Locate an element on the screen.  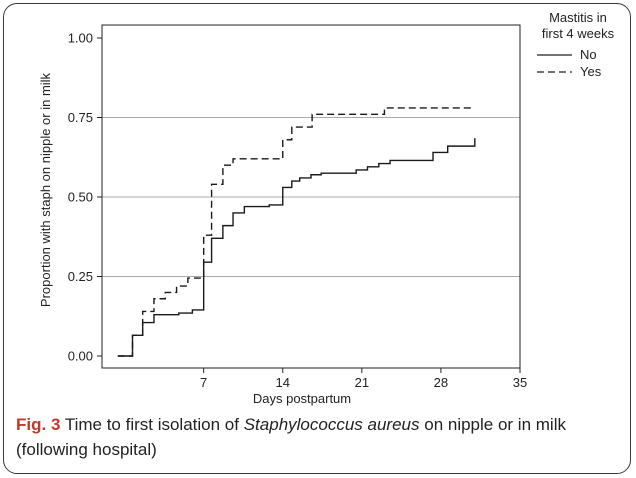
legend-entry-no: No is located at coordinates (588, 54).